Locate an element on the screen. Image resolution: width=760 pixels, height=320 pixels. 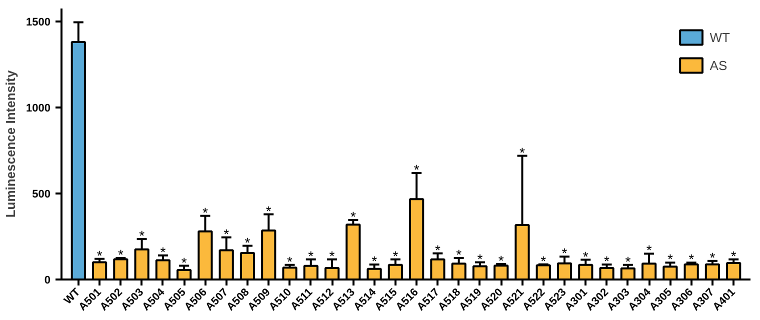
legend-label: AS is located at coordinates (719, 65).